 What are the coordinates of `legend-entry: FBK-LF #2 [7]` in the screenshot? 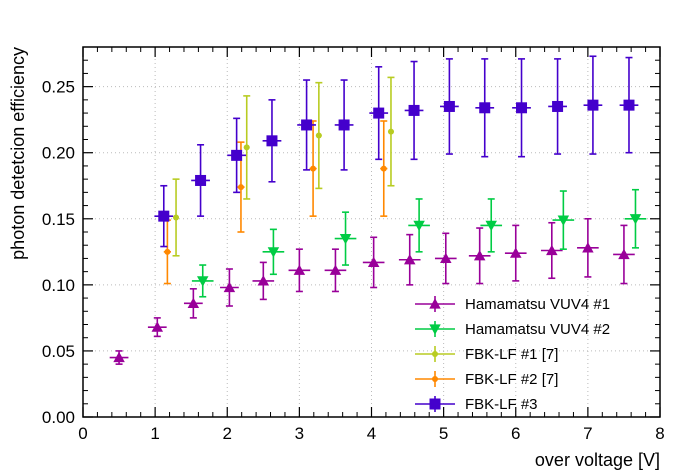 It's located at (486, 379).